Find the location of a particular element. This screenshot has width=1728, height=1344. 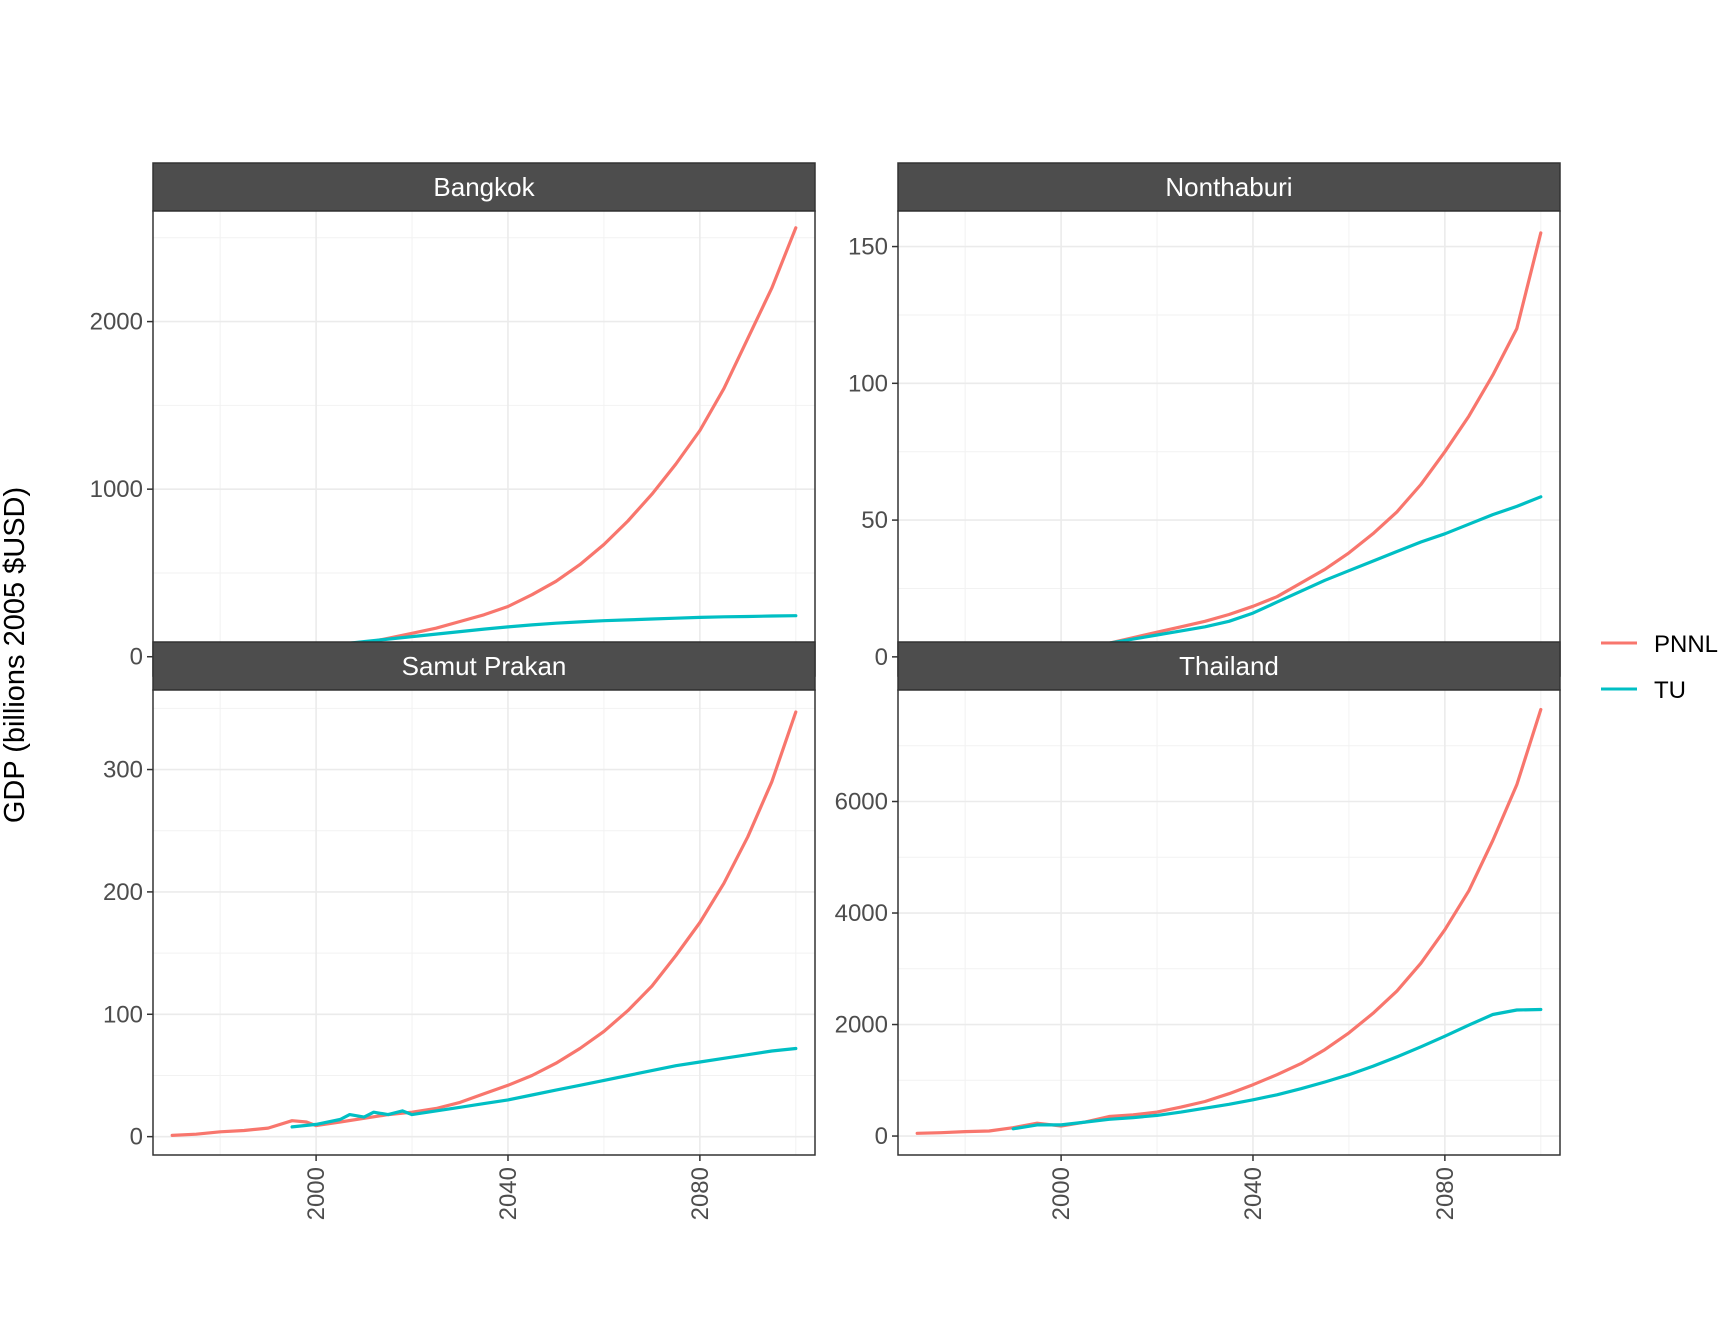

strip-bangkok is located at coordinates (484, 187).